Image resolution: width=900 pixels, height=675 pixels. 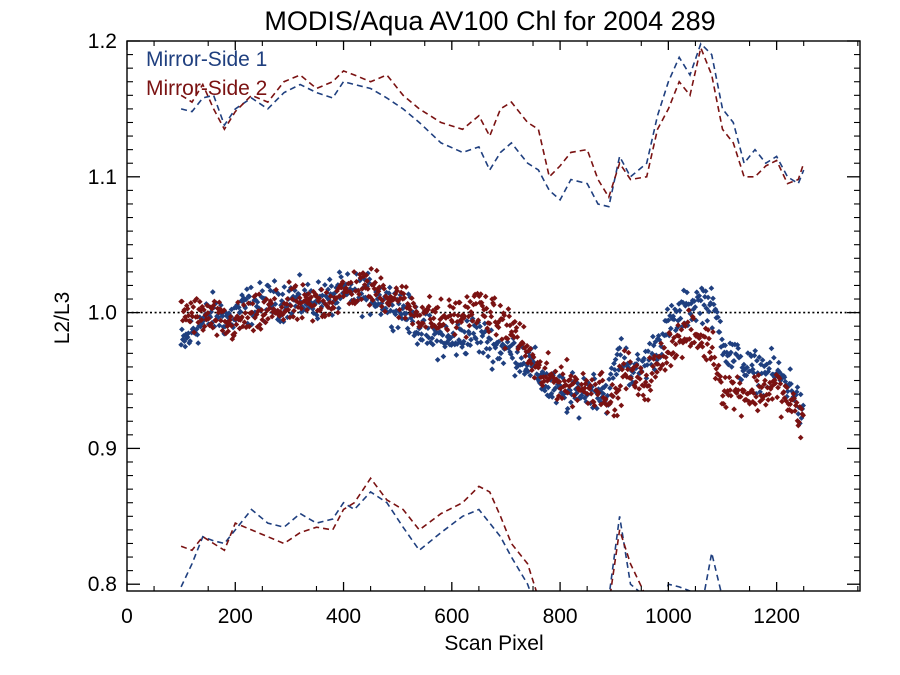 I want to click on legend-entry-mirror-side-1: Mirror-Side 1, so click(x=206, y=59).